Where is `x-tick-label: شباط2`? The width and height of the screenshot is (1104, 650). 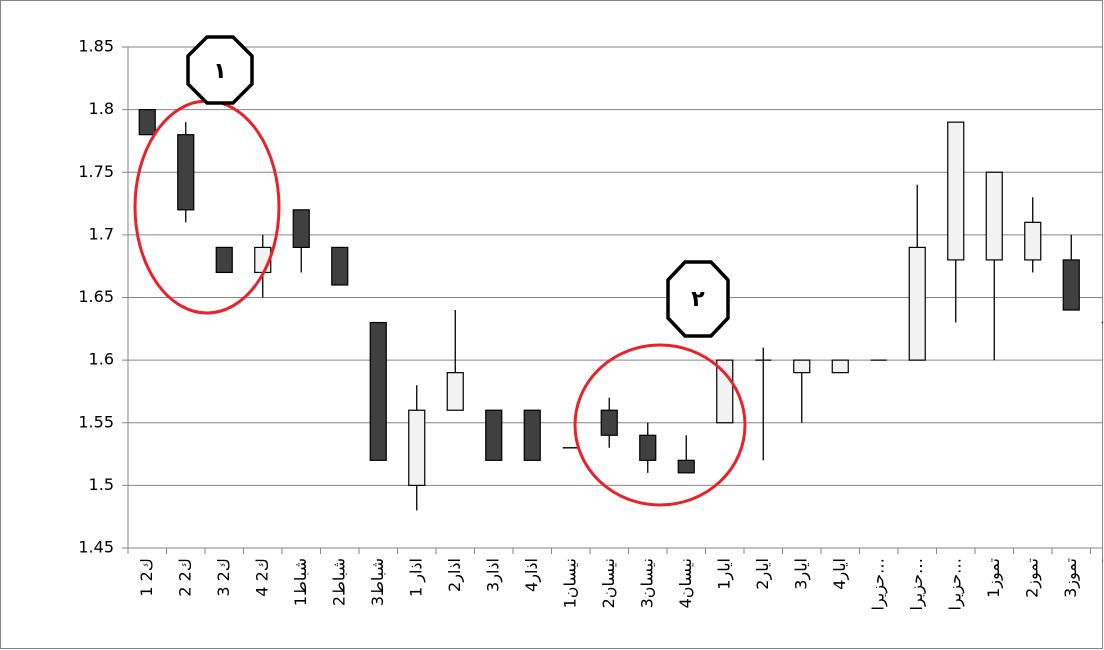
x-tick-label: شباط2 is located at coordinates (338, 582).